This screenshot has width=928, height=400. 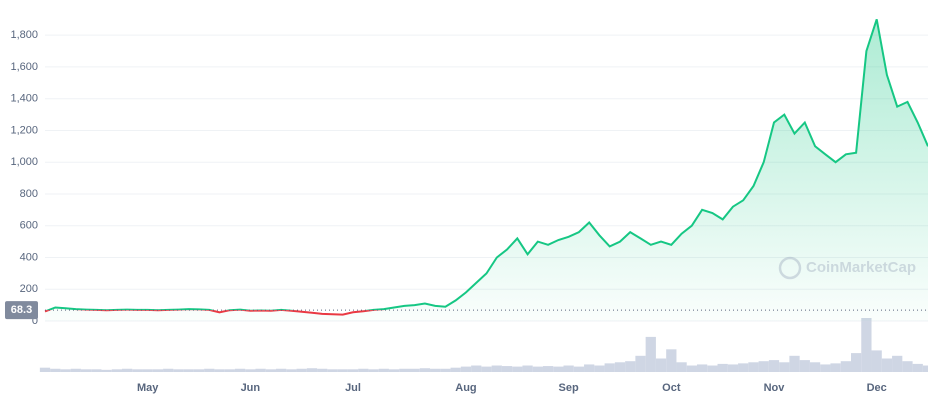 What do you see at coordinates (29, 257) in the screenshot?
I see `y-tick-label: 400` at bounding box center [29, 257].